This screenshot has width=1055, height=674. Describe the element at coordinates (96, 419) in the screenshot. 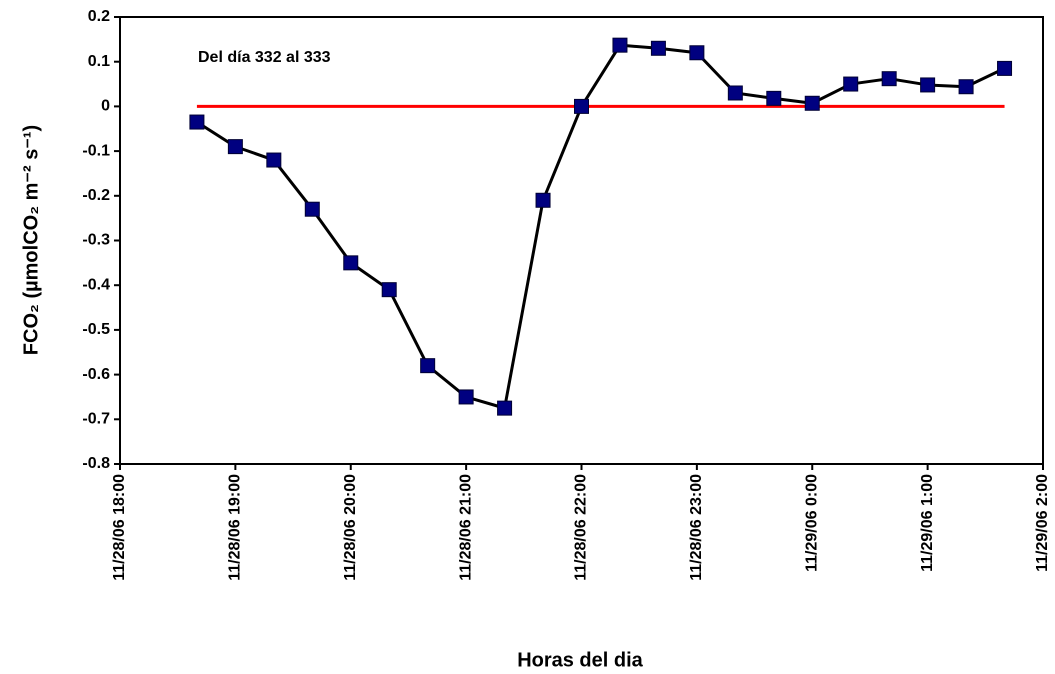

I see `y-tick-label: -0.7` at that location.